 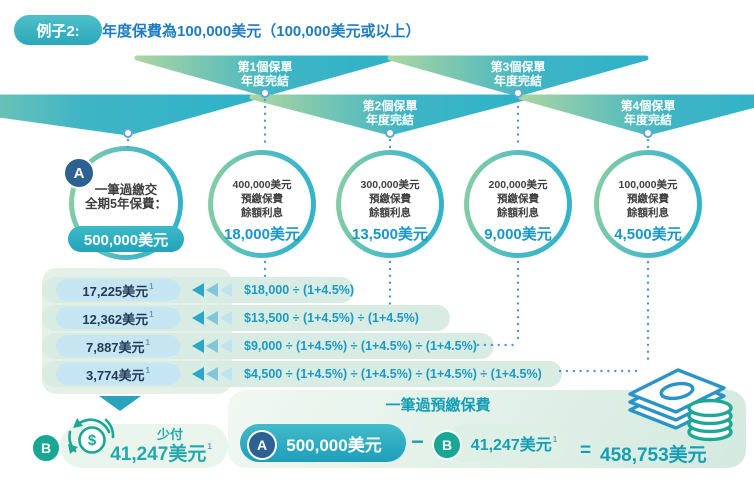 I want to click on year2-line1: 300,000美元, so click(x=390, y=185).